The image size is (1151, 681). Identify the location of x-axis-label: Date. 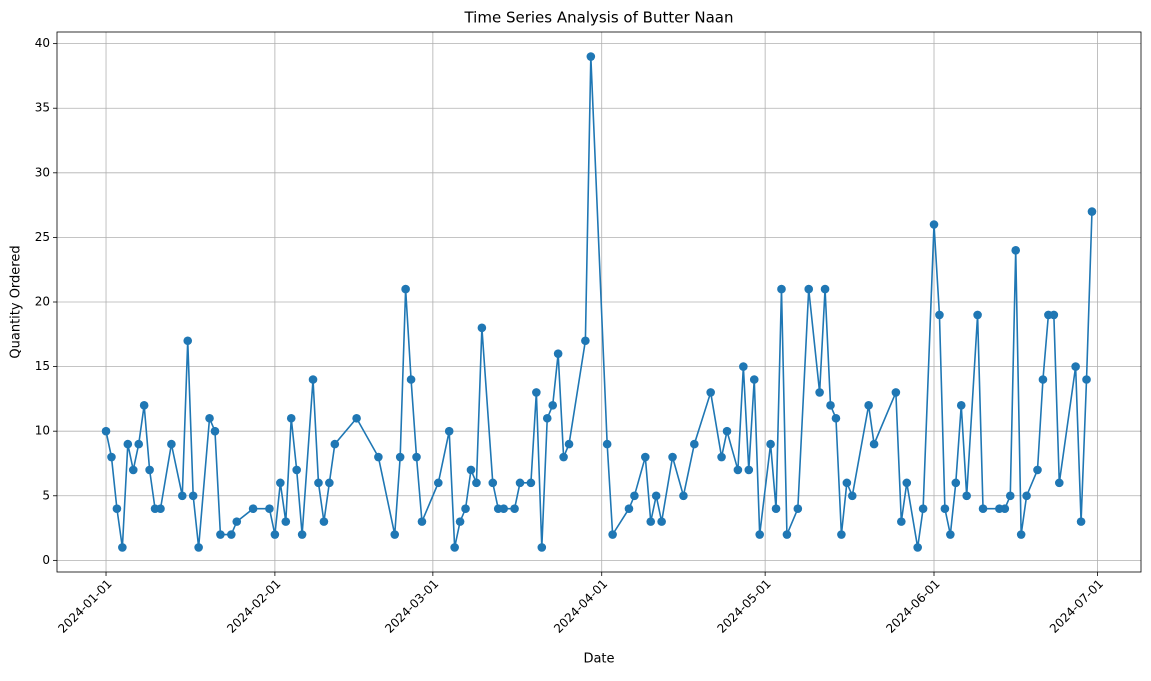
(598, 659).